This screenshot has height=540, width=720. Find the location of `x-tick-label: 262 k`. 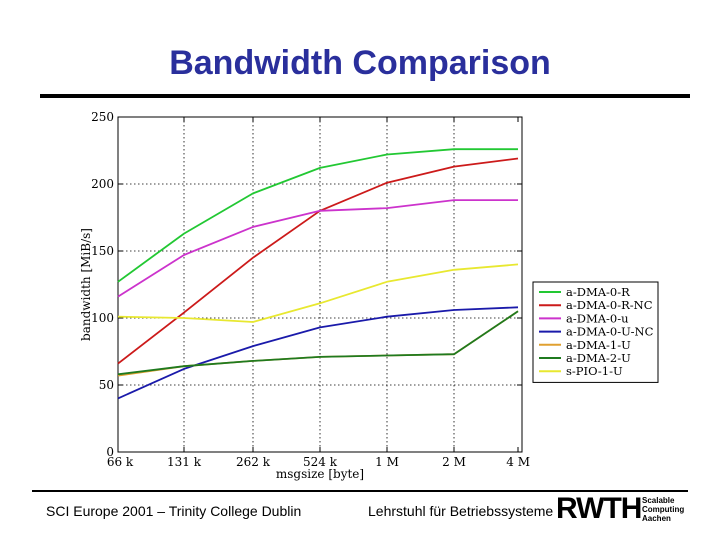

x-tick-label: 262 k is located at coordinates (253, 462).